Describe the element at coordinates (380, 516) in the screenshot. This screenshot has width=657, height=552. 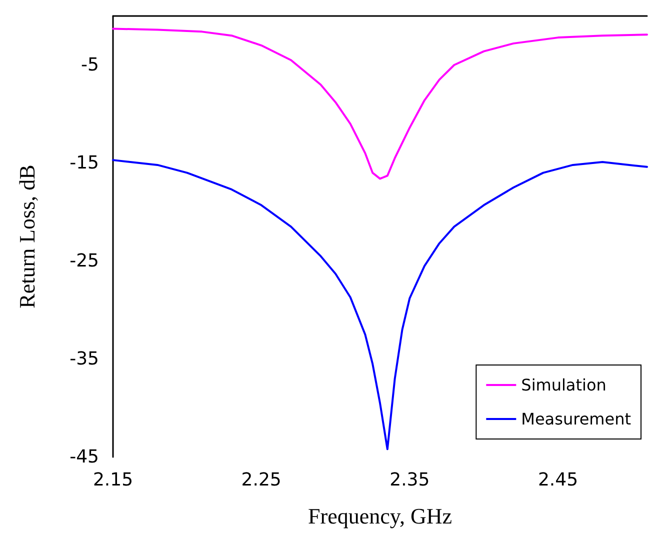
I see `x-axis-title: Frequency, GHz` at that location.